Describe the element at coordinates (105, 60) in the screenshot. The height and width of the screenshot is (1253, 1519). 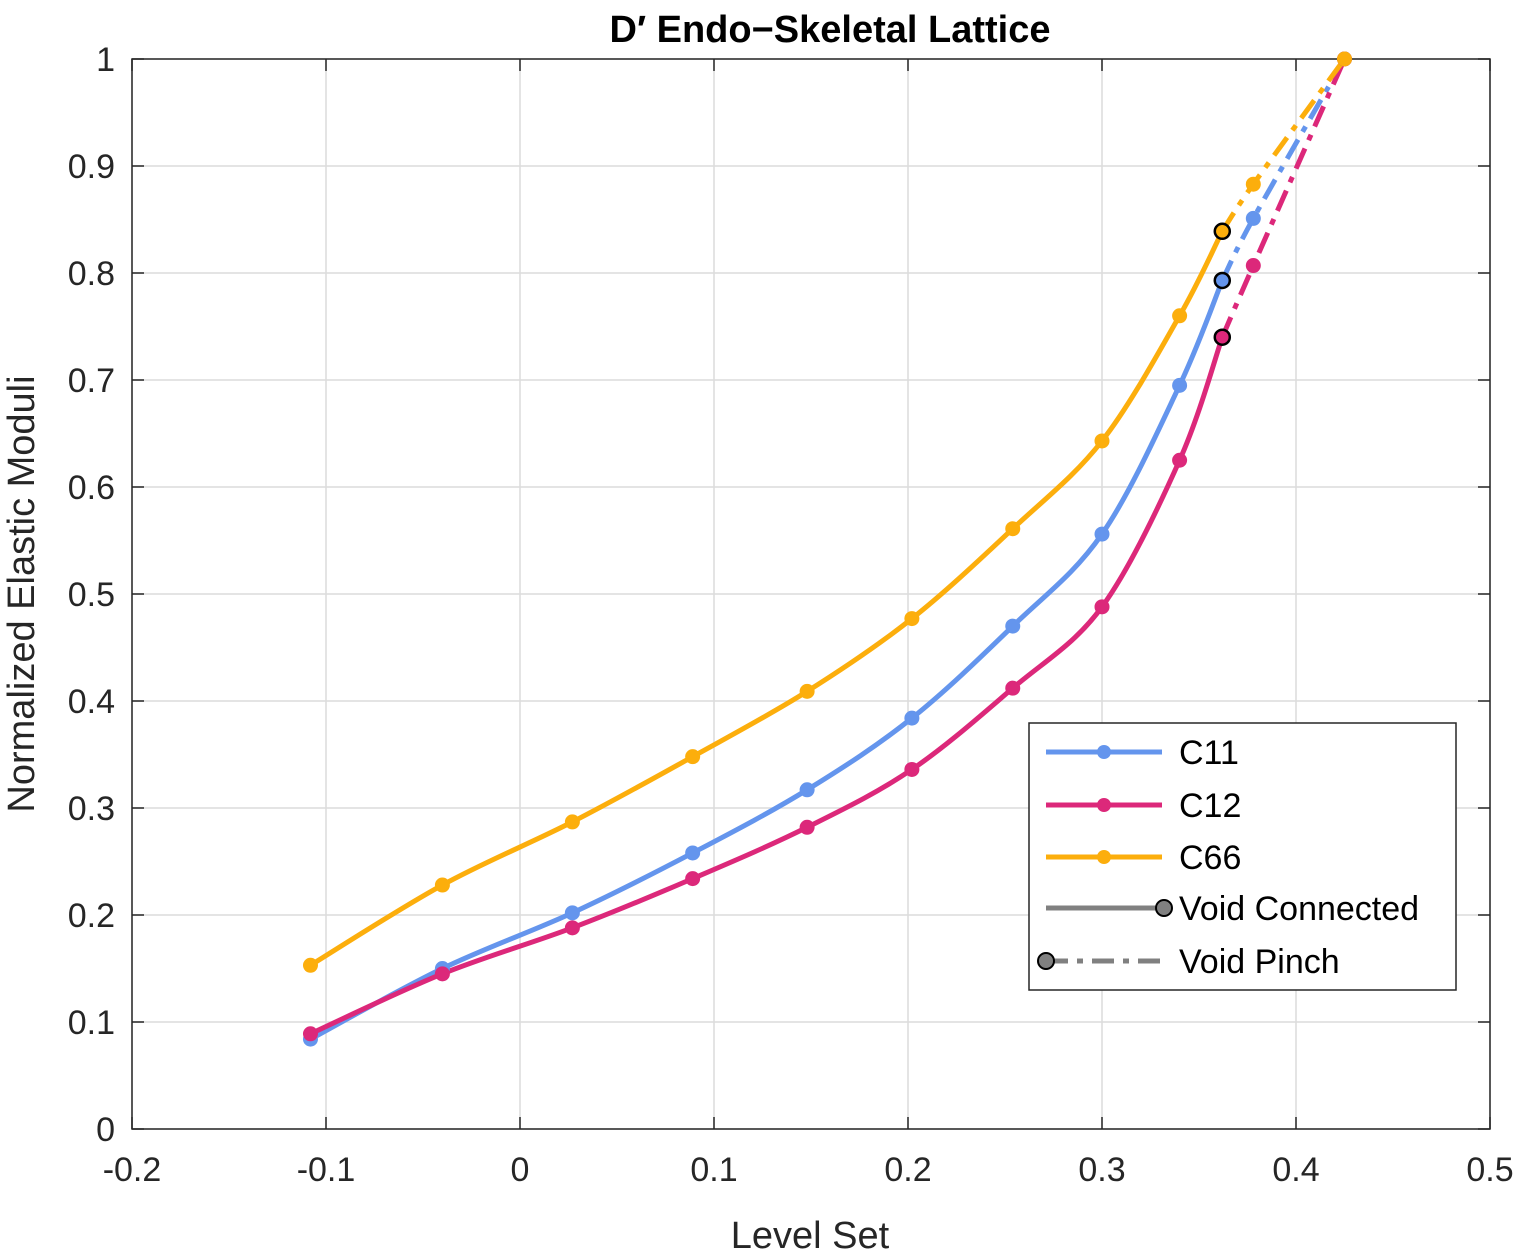
I see `y-tick-label: 1` at that location.